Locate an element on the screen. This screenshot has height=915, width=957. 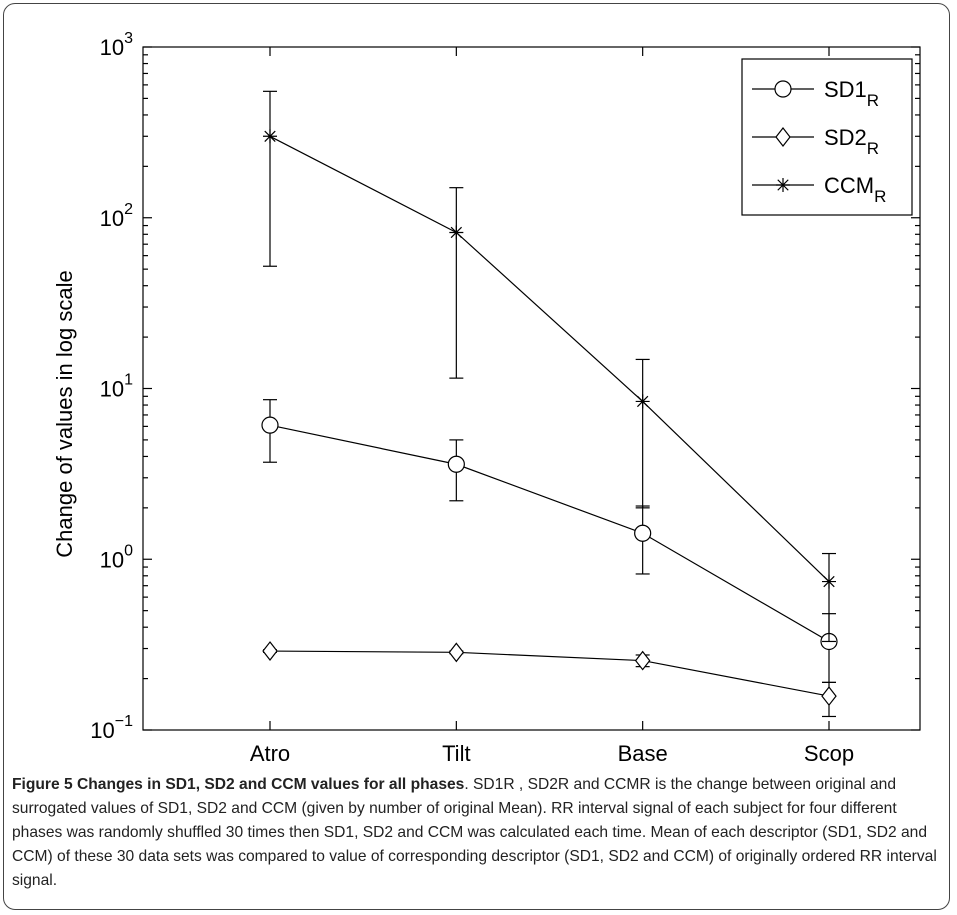
x-tick-label: Tilt is located at coordinates (456, 753).